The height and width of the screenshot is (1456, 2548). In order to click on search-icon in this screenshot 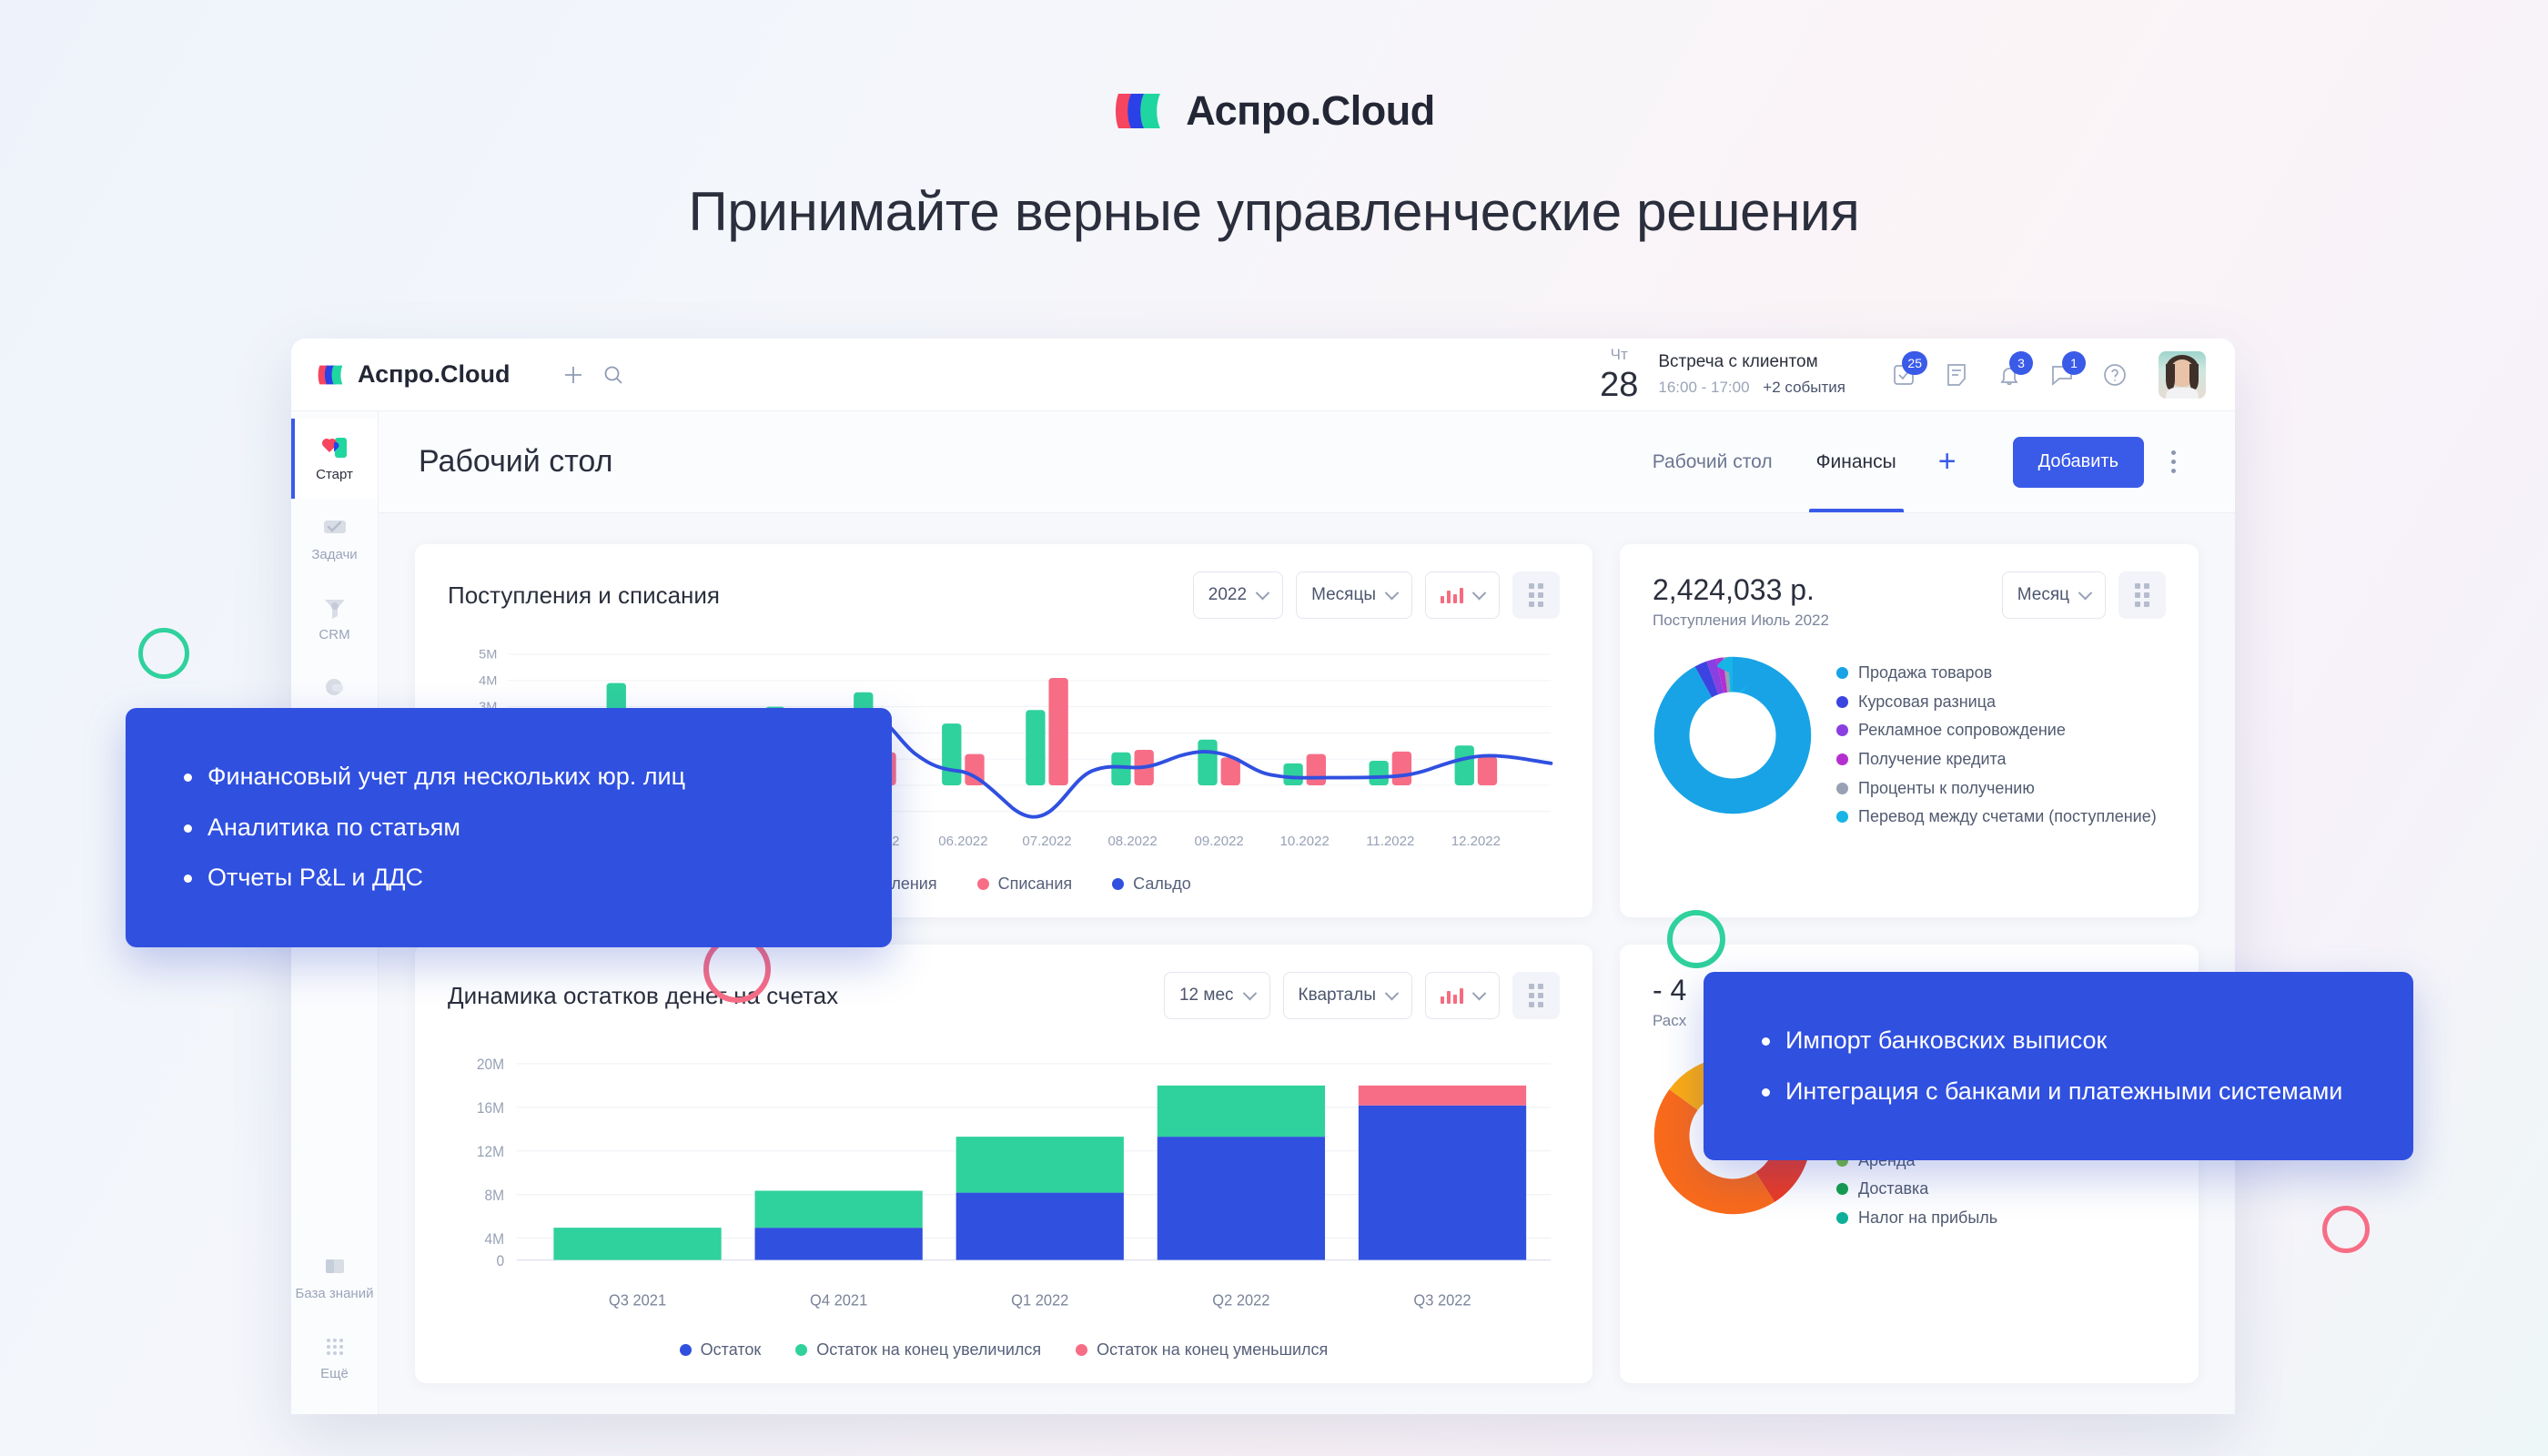, I will do `click(613, 375)`.